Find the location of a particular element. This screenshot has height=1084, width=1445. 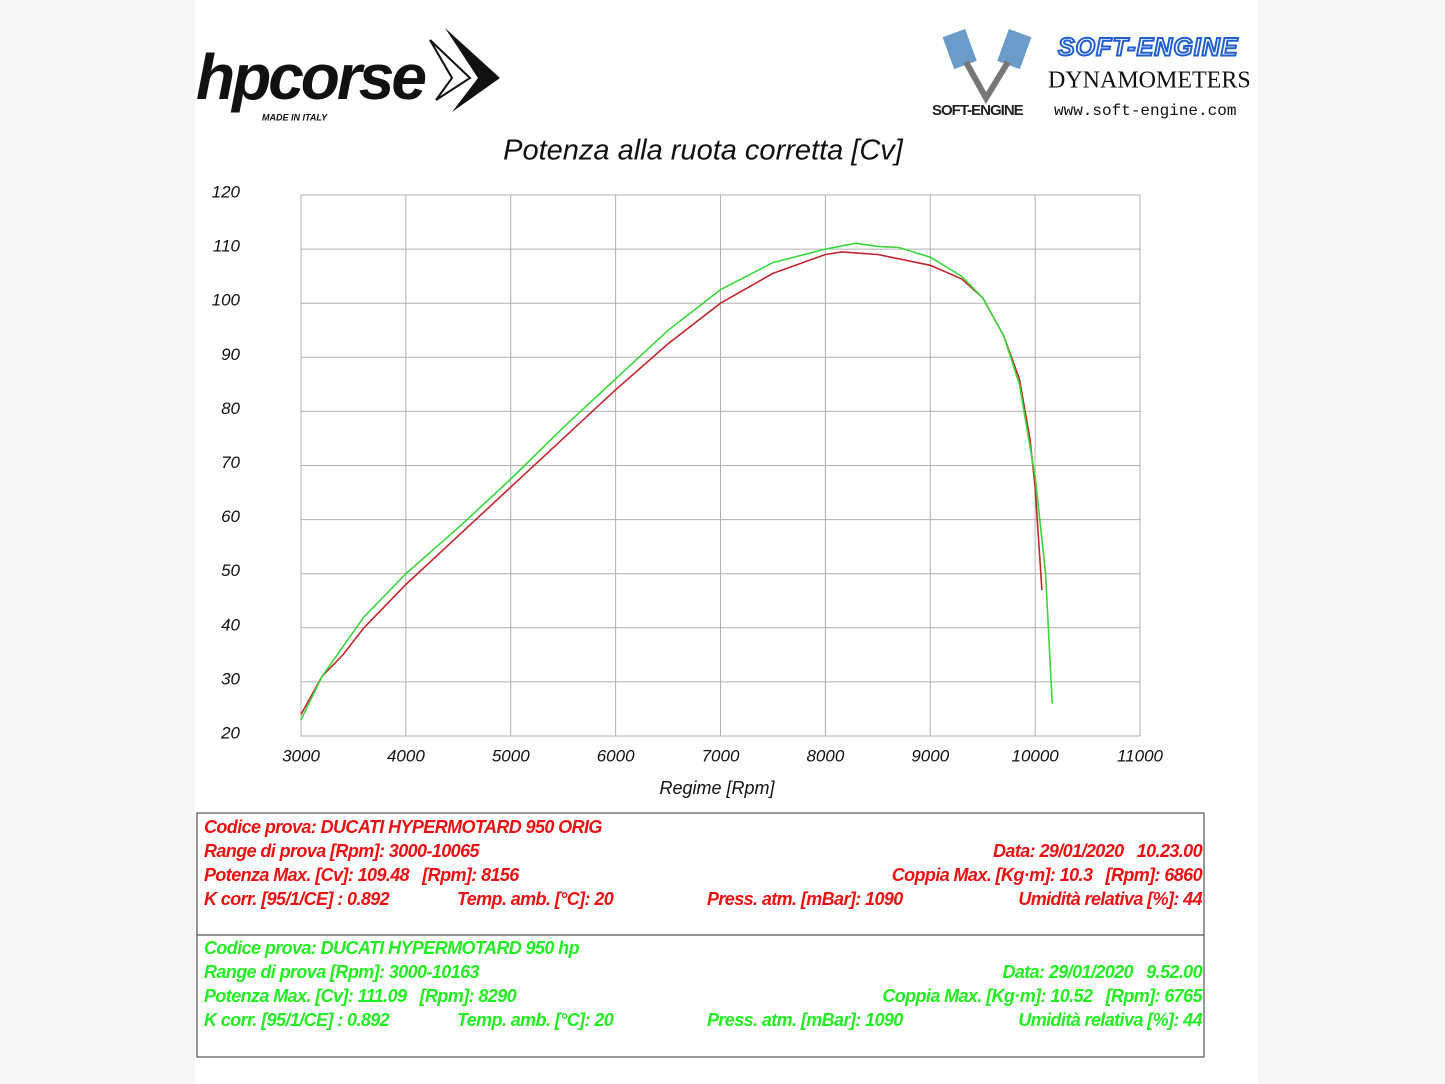

hpcorse-logo: hpcorse MADE IN ITALY is located at coordinates (348, 75).